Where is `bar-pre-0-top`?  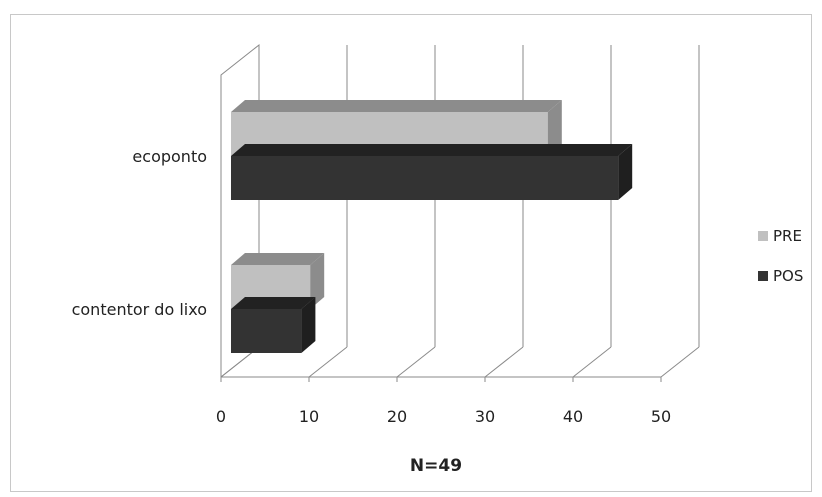 bar-pre-0-top is located at coordinates (278, 259).